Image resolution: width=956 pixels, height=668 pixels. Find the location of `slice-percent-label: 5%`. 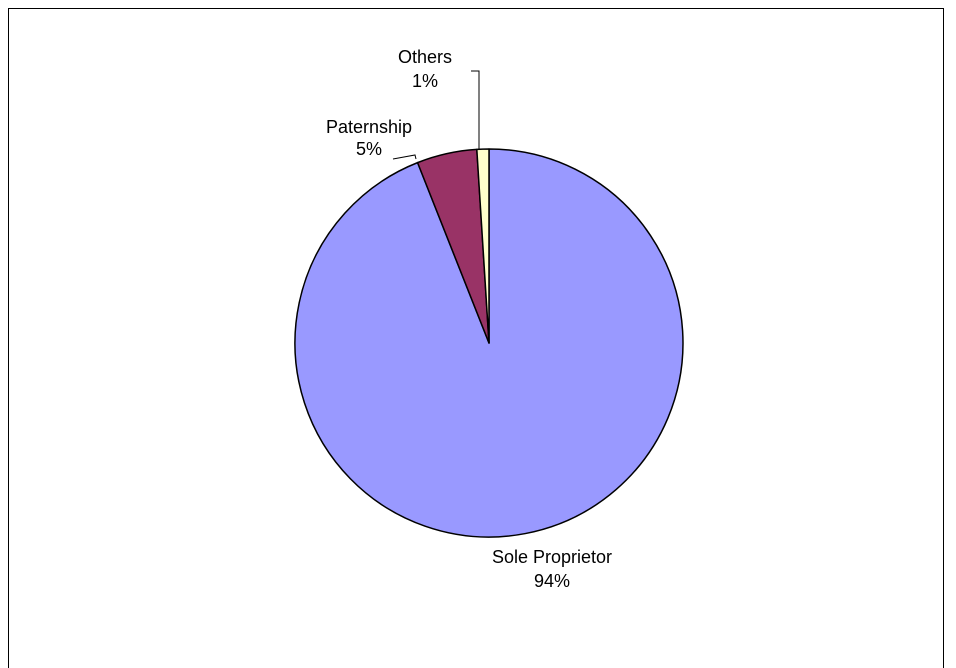

slice-percent-label: 5% is located at coordinates (369, 149).